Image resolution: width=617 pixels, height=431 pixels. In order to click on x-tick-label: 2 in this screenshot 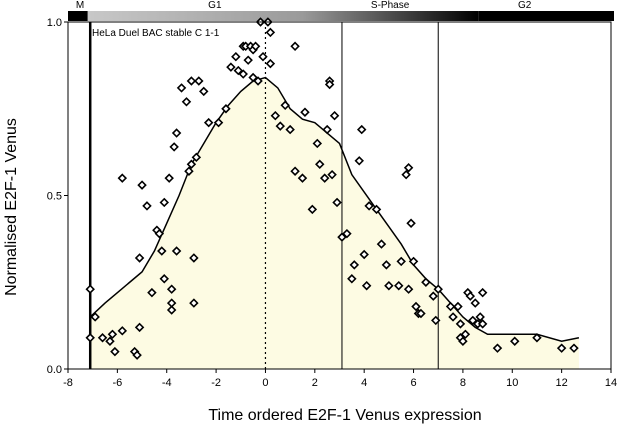, I will do `click(315, 383)`.